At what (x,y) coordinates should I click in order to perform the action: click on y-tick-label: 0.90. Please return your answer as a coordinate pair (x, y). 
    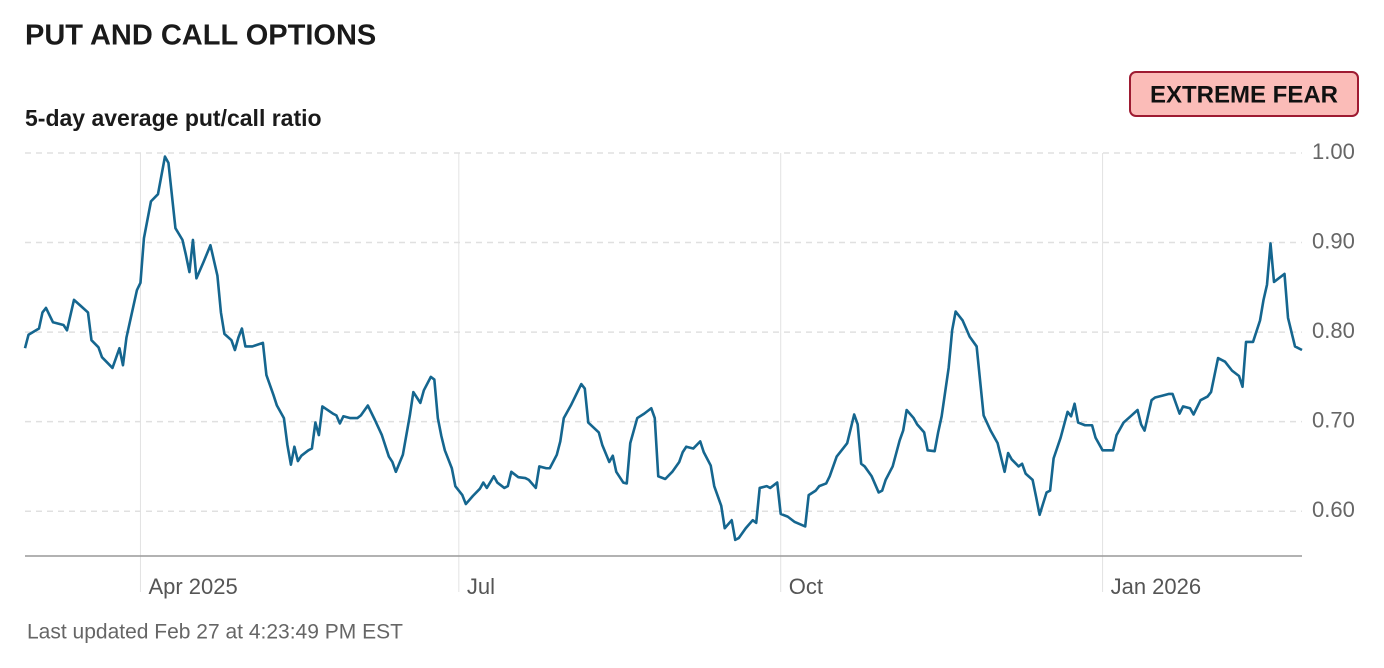
    Looking at the image, I should click on (1333, 240).